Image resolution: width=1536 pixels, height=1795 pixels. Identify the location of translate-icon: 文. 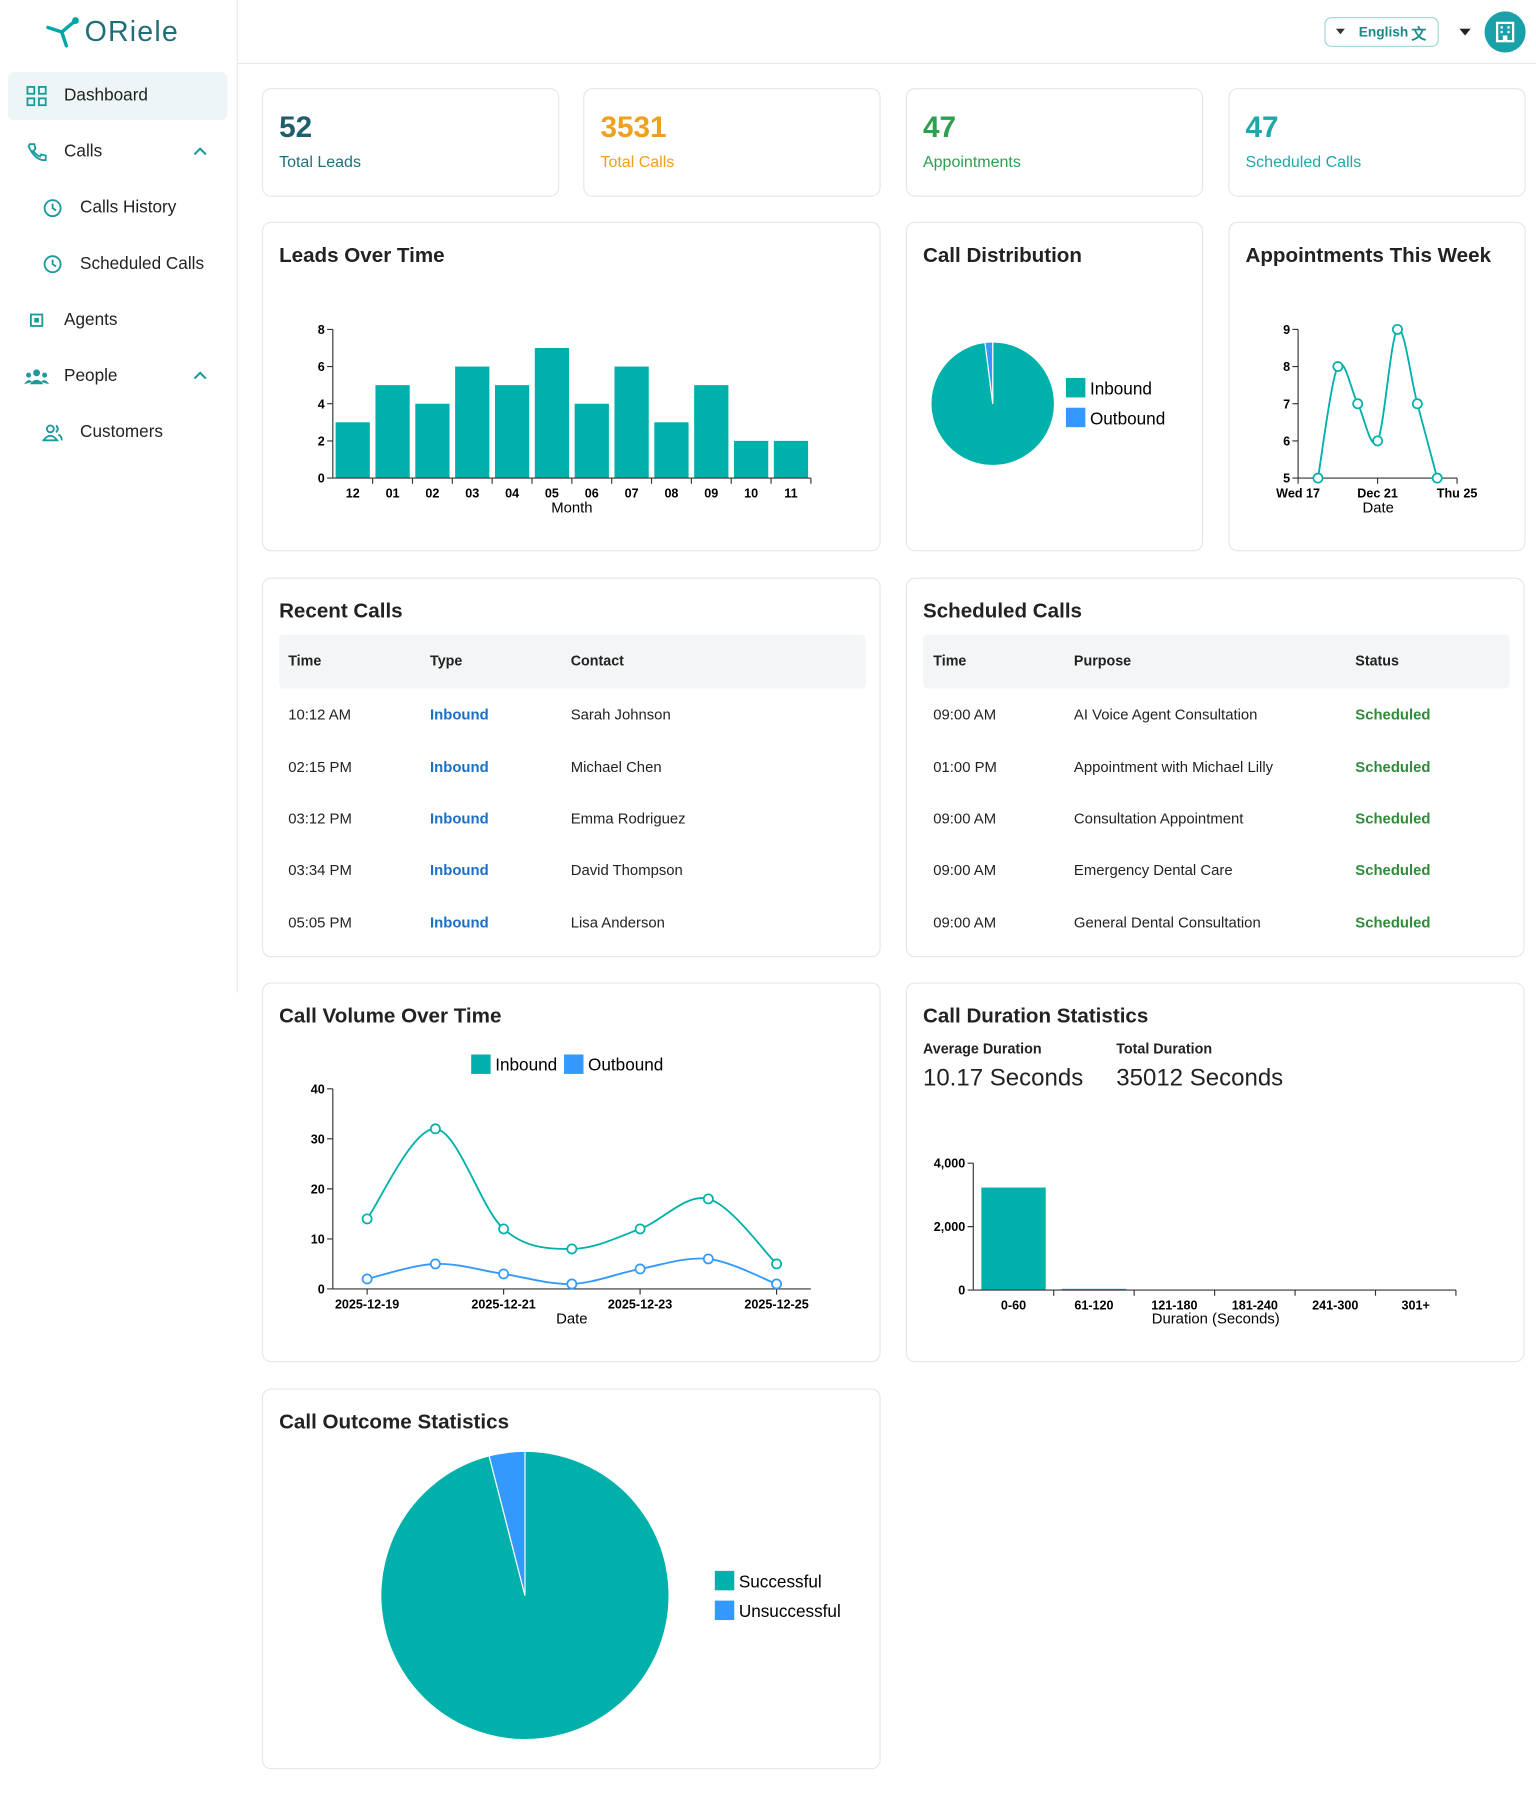
(1419, 34).